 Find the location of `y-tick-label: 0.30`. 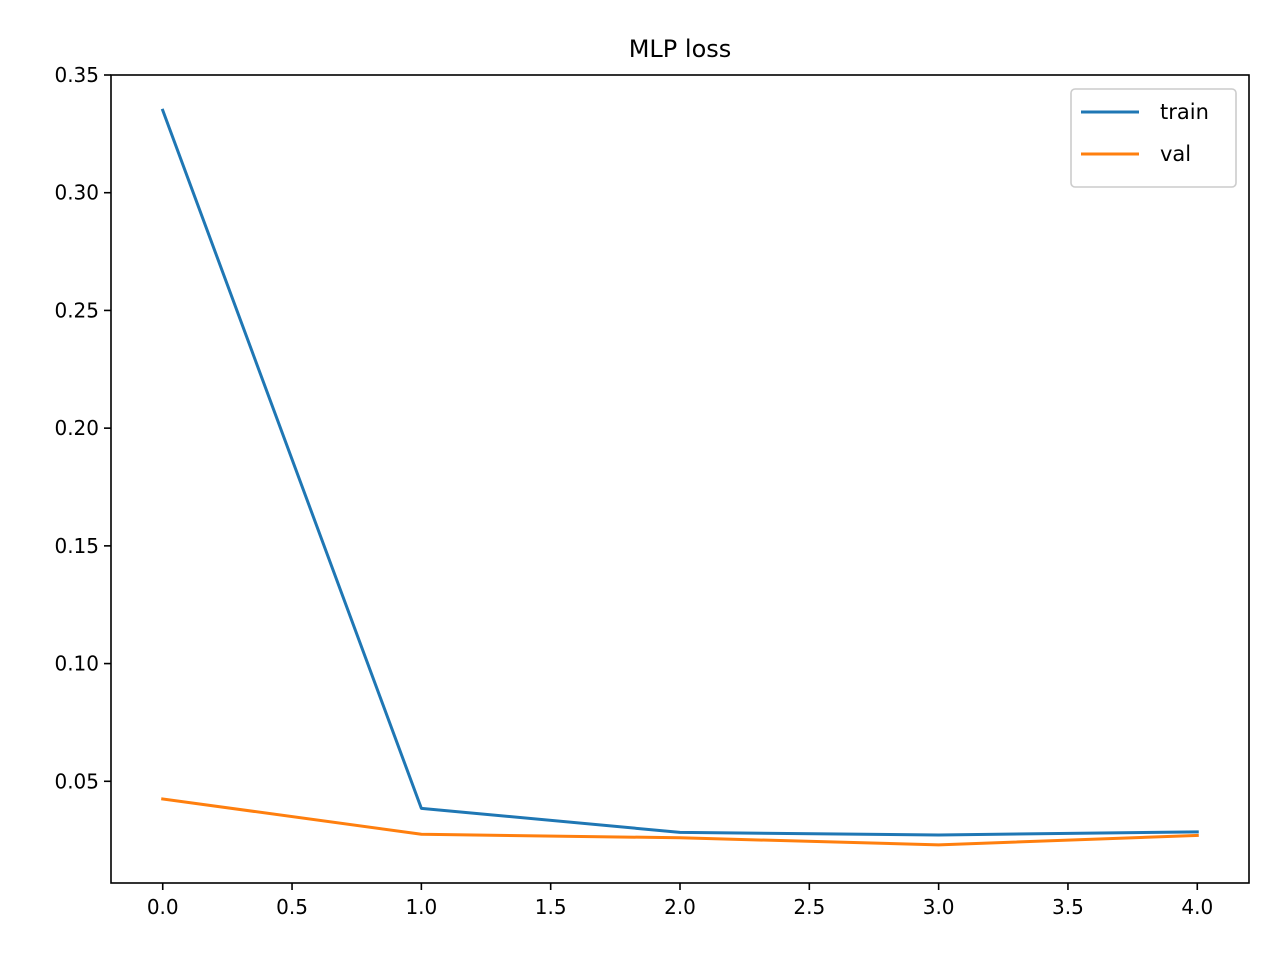

y-tick-label: 0.30 is located at coordinates (76, 193).